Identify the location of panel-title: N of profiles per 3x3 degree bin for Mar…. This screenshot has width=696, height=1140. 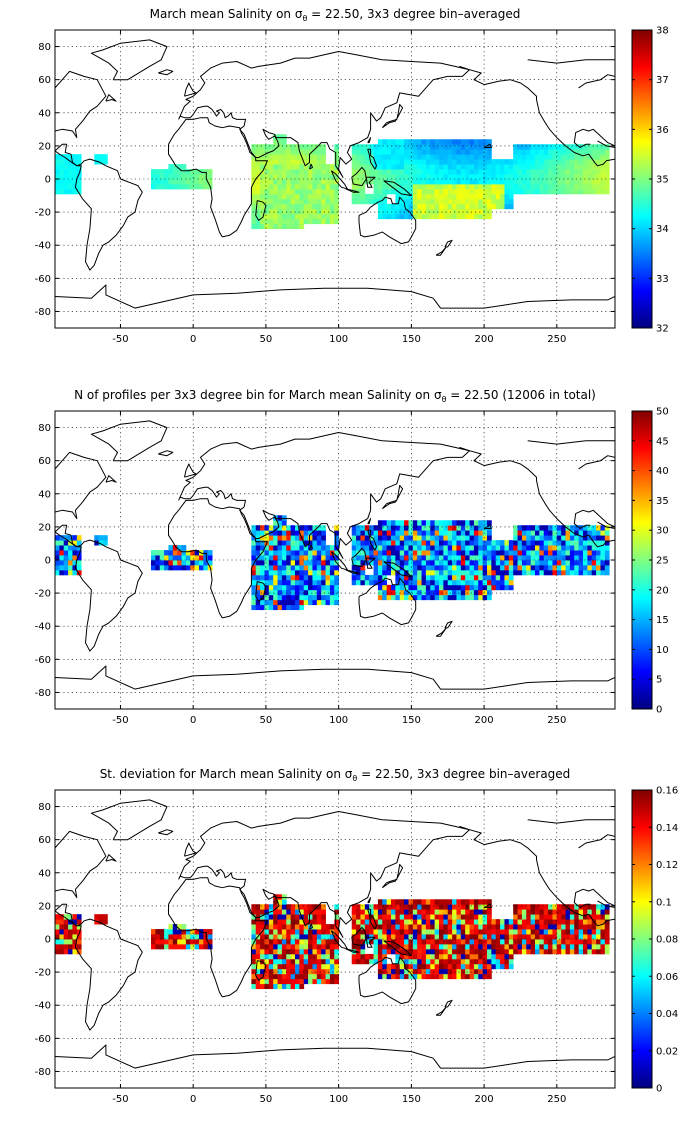
(335, 396).